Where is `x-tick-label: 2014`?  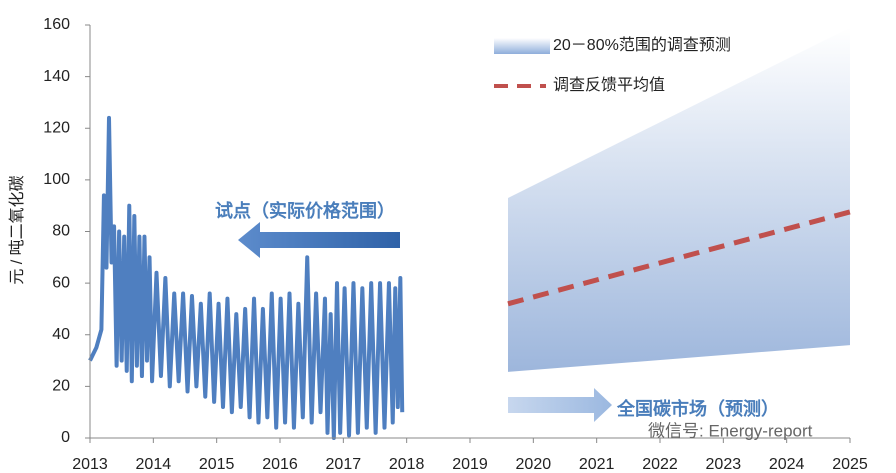 x-tick-label: 2014 is located at coordinates (154, 464).